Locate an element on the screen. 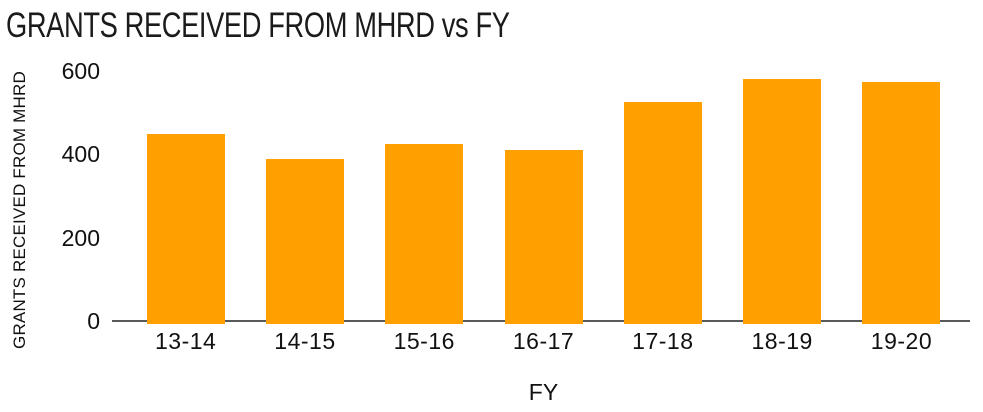  x-tick-label: 13-14 is located at coordinates (185, 341).